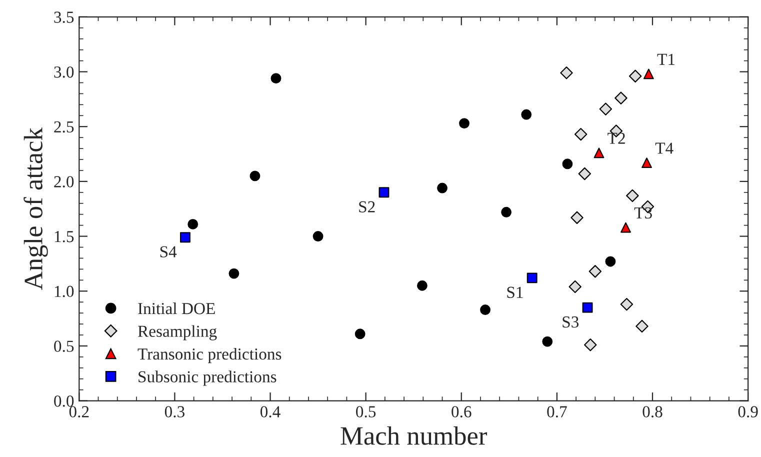 The image size is (761, 457). What do you see at coordinates (36, 209) in the screenshot?
I see `y-axis-title: Angle of attack` at bounding box center [36, 209].